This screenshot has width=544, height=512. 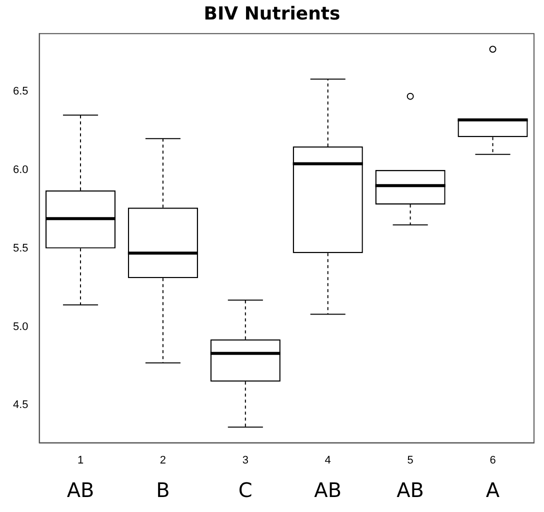 What do you see at coordinates (245, 490) in the screenshot?
I see `text: C` at bounding box center [245, 490].